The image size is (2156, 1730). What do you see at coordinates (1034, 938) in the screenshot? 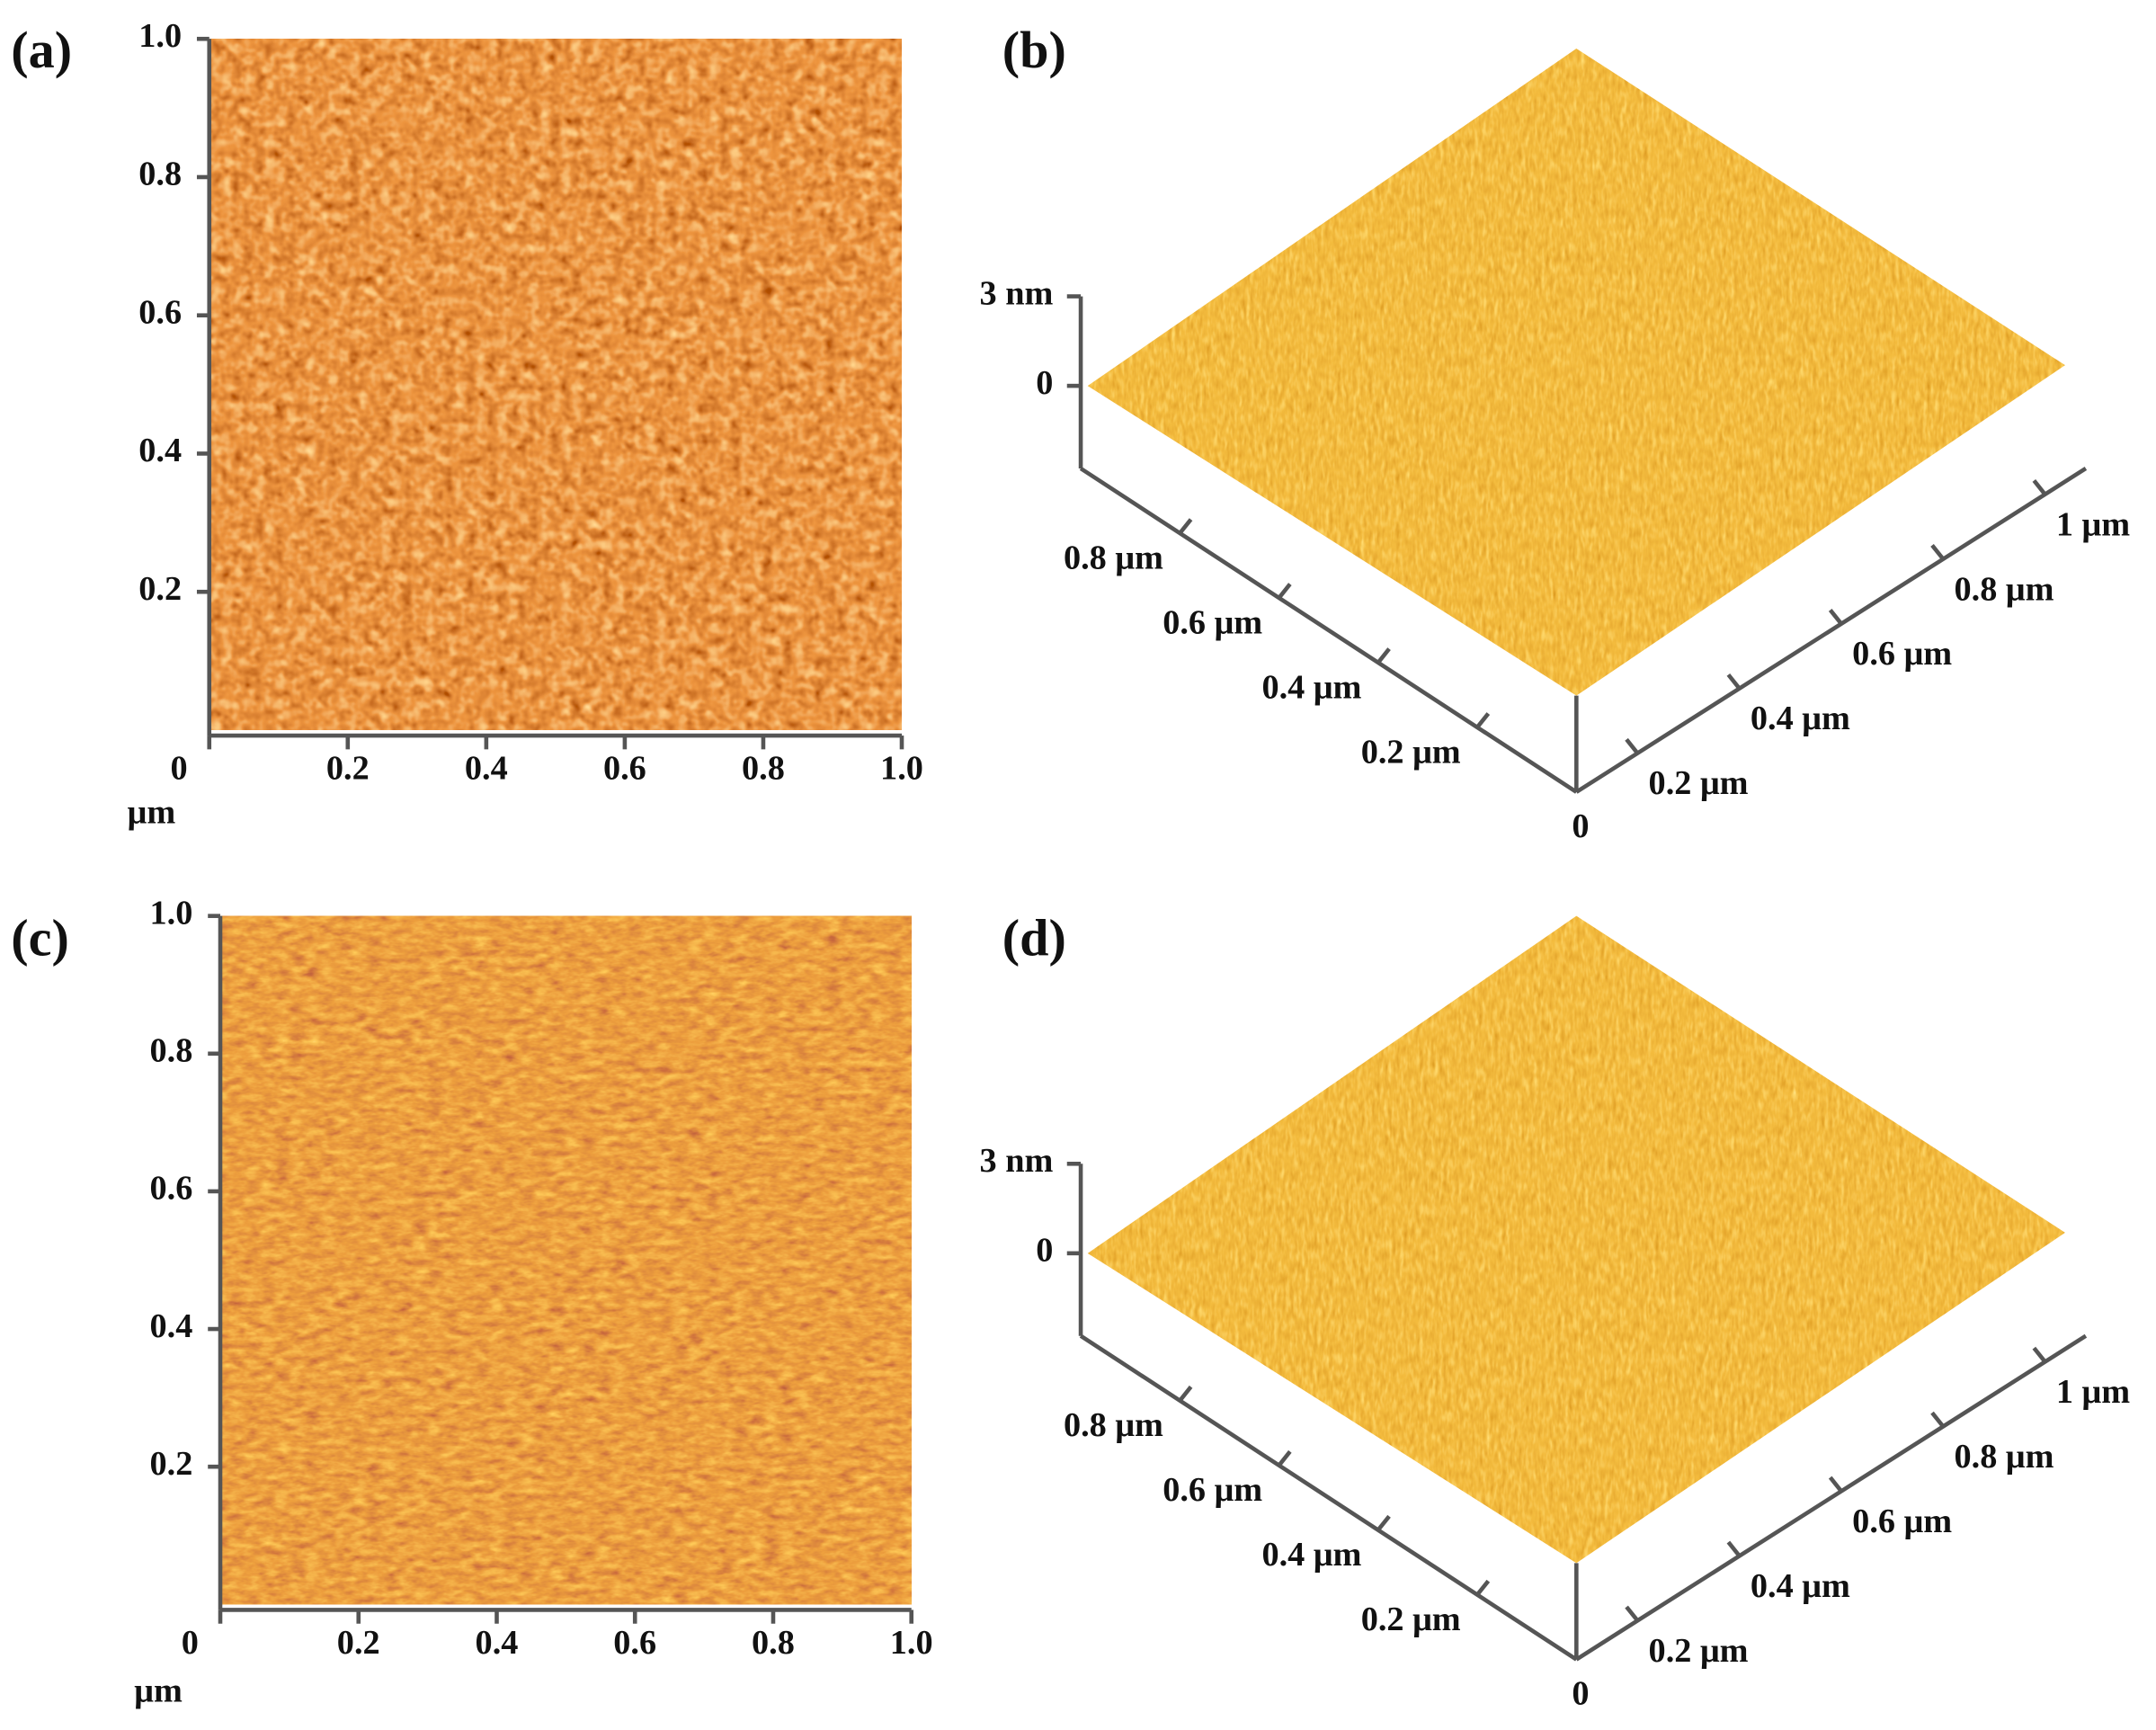
I see `panel-label: (d)` at bounding box center [1034, 938].